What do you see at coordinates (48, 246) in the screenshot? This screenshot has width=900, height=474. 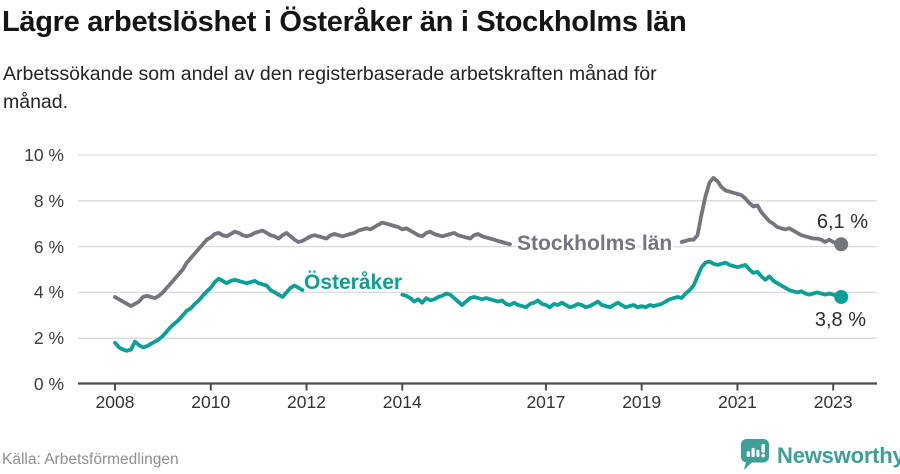 I see `y-axis-label: 6 %` at bounding box center [48, 246].